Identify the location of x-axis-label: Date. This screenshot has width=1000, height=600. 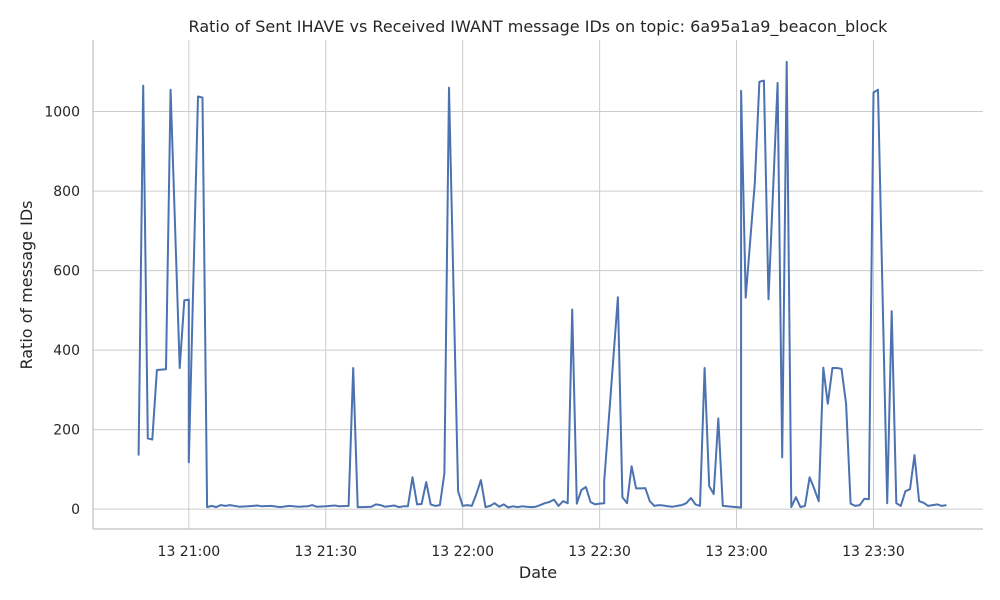
(538, 572).